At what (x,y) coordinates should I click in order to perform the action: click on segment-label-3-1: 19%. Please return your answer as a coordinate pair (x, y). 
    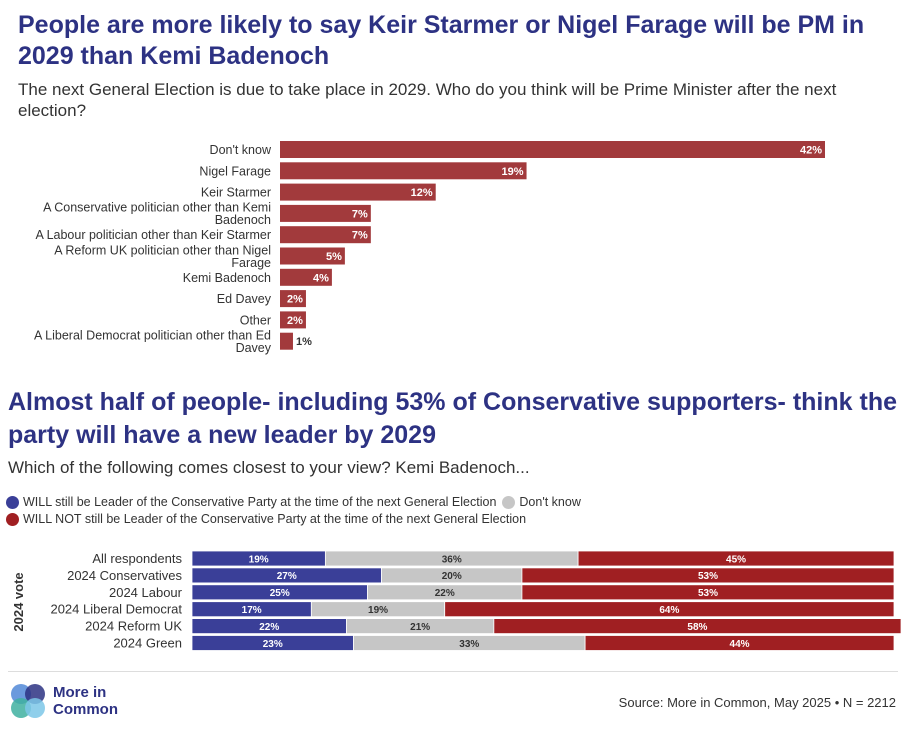
    Looking at the image, I should click on (378, 610).